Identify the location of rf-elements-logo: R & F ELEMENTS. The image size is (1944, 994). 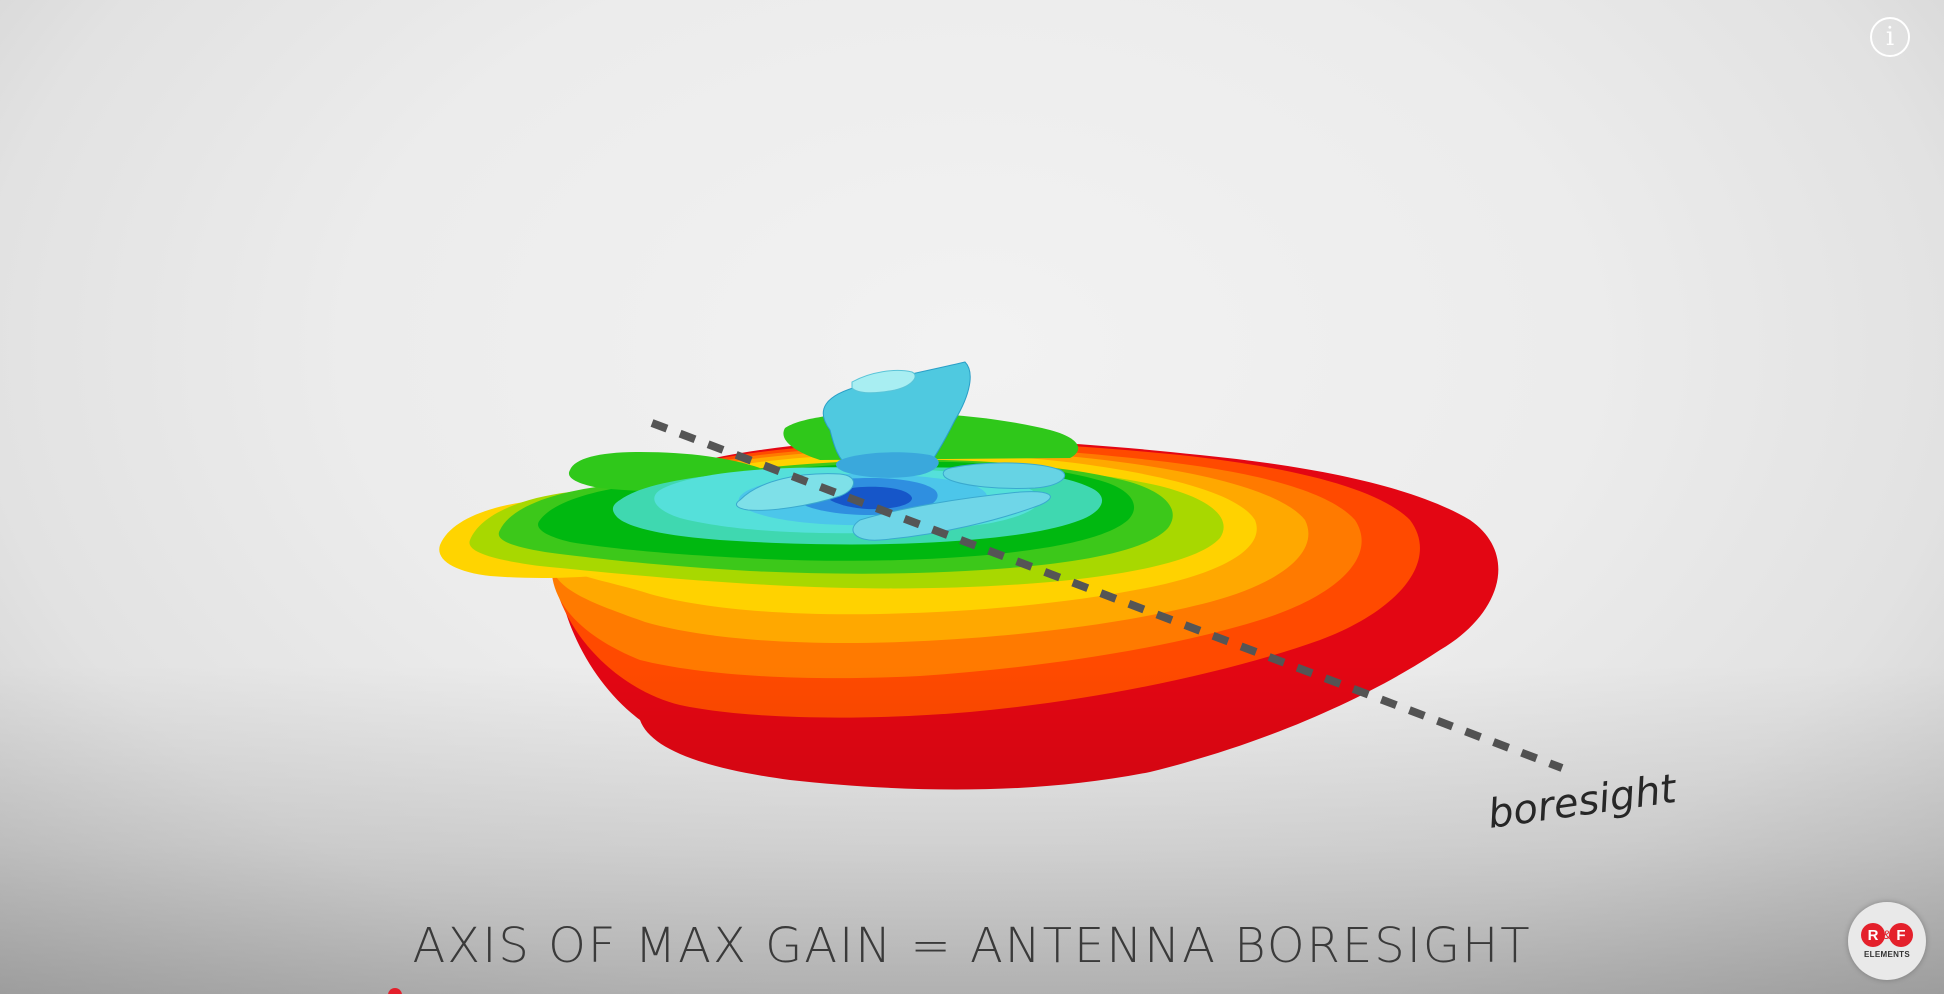
(1887, 941).